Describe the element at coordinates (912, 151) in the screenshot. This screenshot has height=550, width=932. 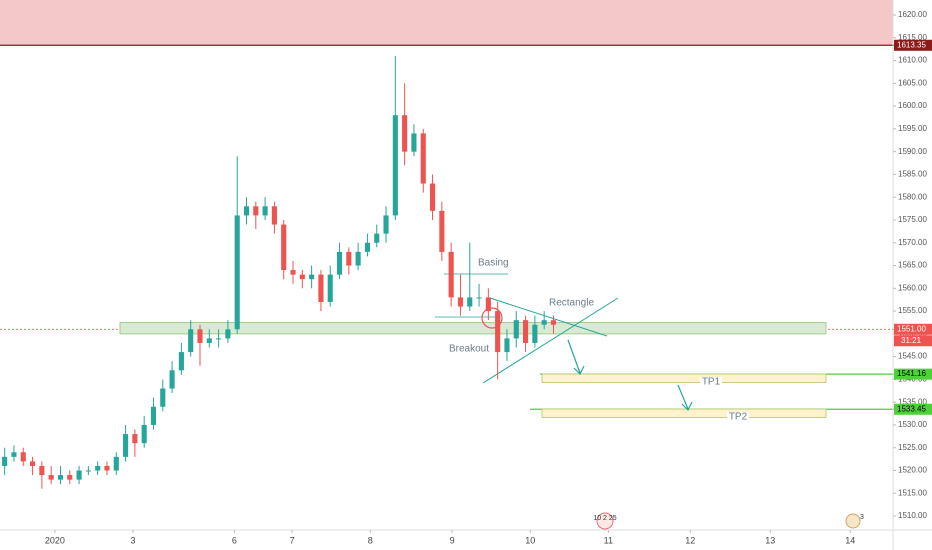
I see `y-tick-label: 1590.00` at that location.